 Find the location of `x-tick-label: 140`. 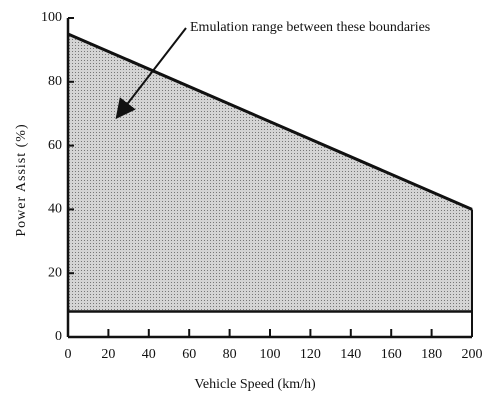

x-tick-label: 140 is located at coordinates (350, 354).